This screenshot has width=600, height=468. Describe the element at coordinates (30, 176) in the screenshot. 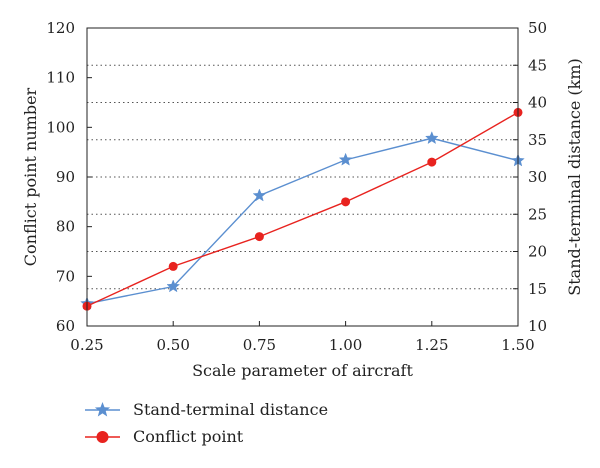

I see `y-axis-left-title: Conflict point number` at that location.